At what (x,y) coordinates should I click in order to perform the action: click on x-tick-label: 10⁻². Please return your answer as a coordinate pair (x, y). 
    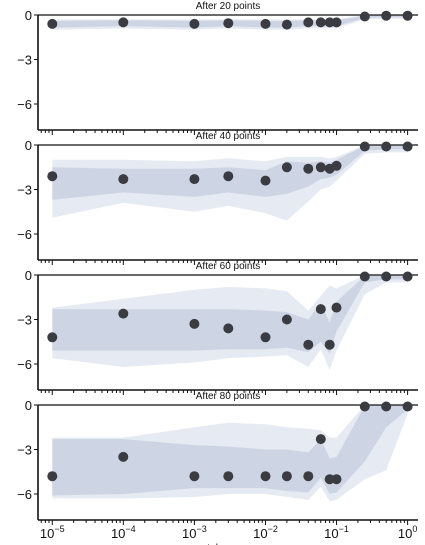
    Looking at the image, I should click on (265, 532).